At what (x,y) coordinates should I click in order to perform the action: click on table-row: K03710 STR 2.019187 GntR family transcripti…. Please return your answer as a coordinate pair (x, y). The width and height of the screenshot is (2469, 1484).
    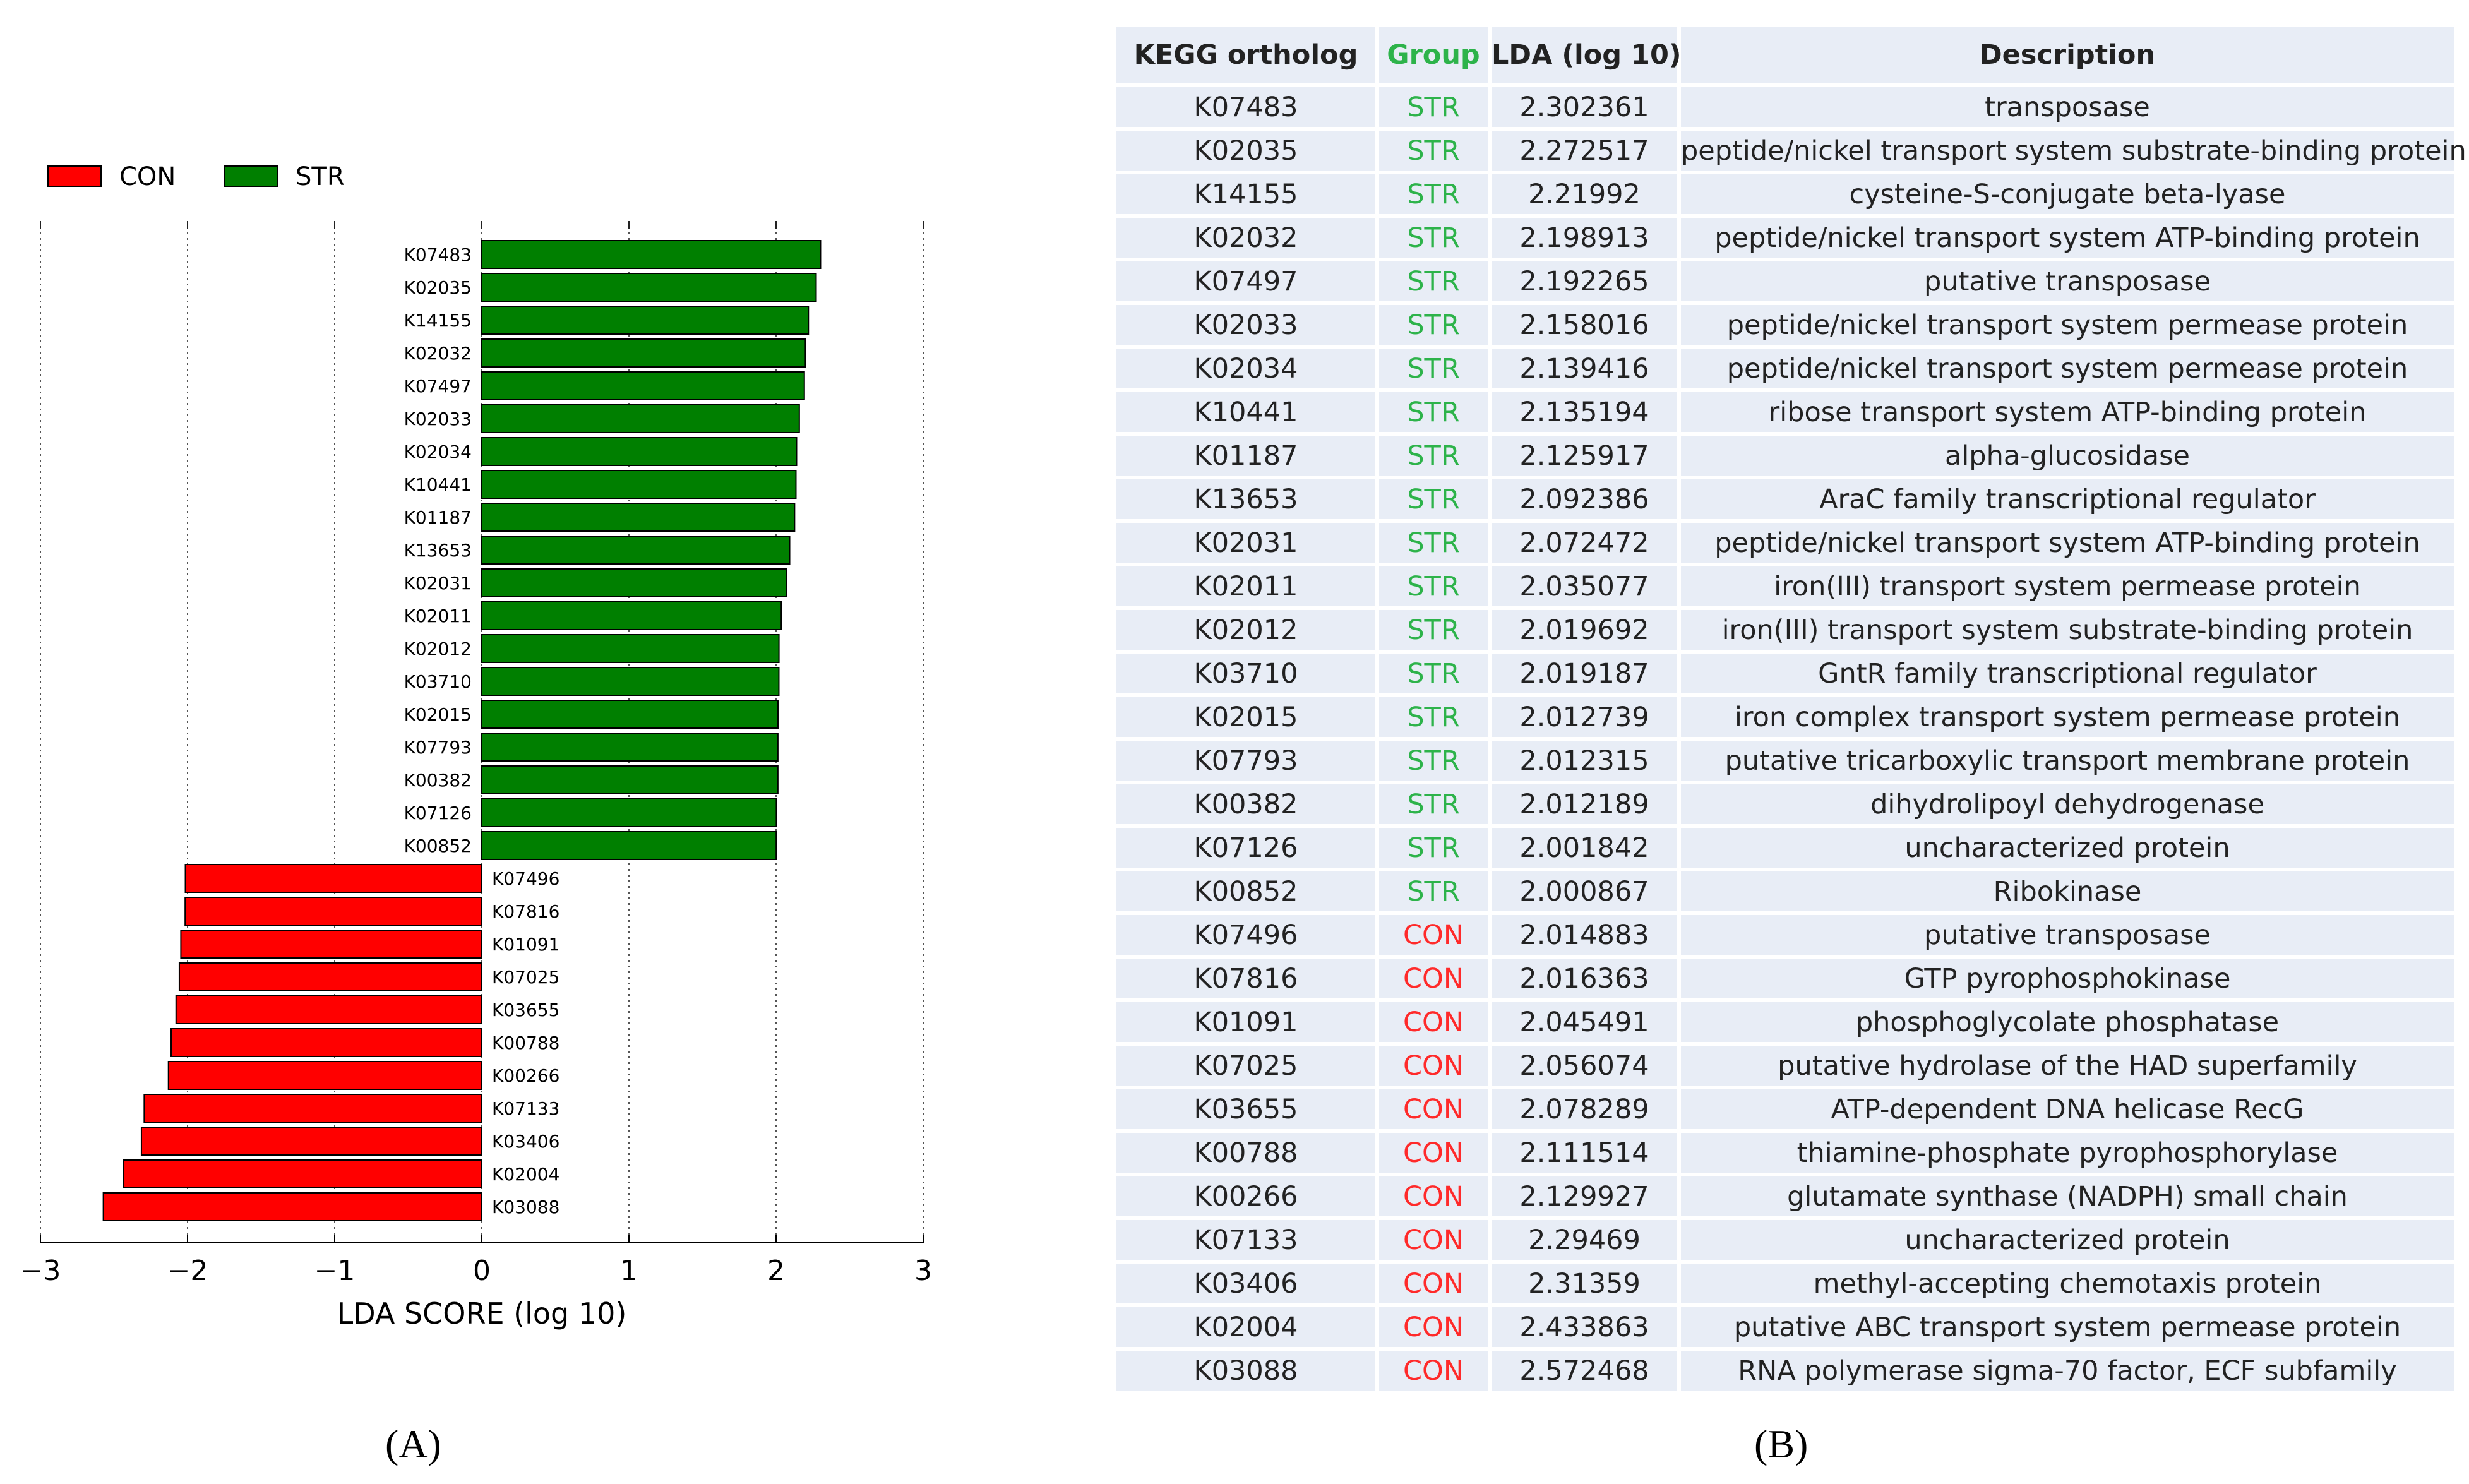
    Looking at the image, I should click on (1785, 674).